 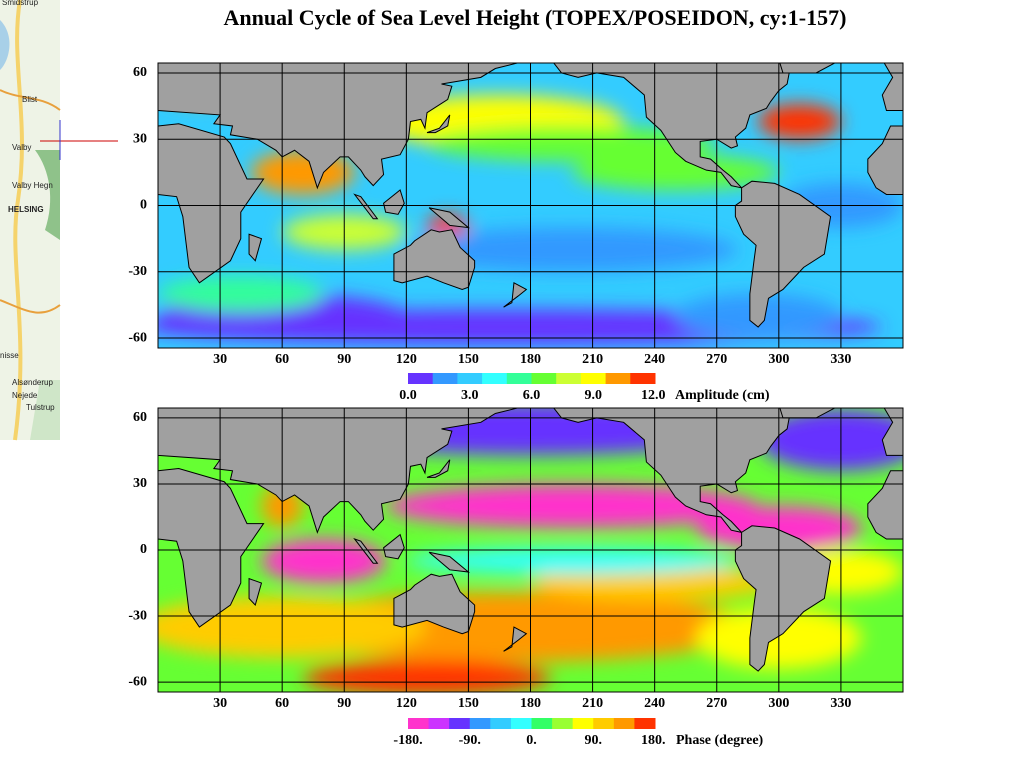 What do you see at coordinates (32, 185) in the screenshot?
I see `inset-label: Valby Hegn` at bounding box center [32, 185].